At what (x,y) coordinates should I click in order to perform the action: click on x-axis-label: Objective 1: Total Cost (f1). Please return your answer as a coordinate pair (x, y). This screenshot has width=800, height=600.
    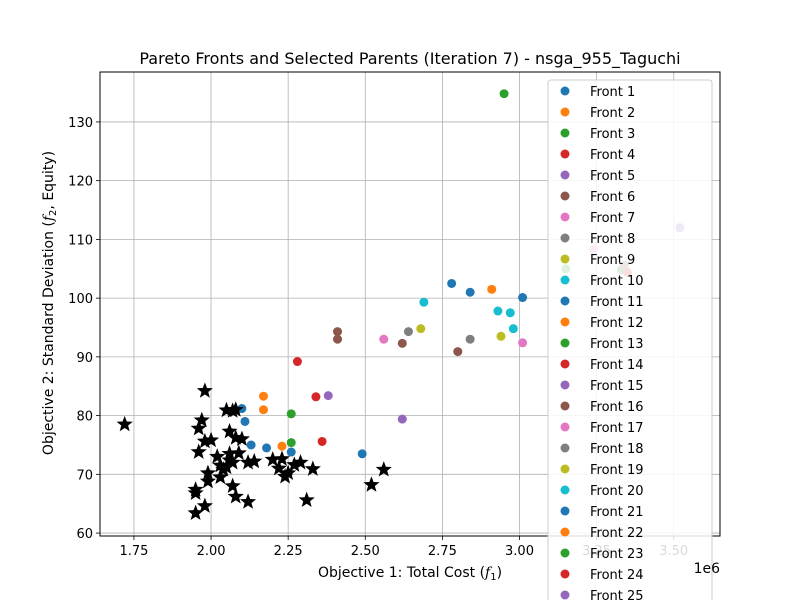
    Looking at the image, I should click on (410, 574).